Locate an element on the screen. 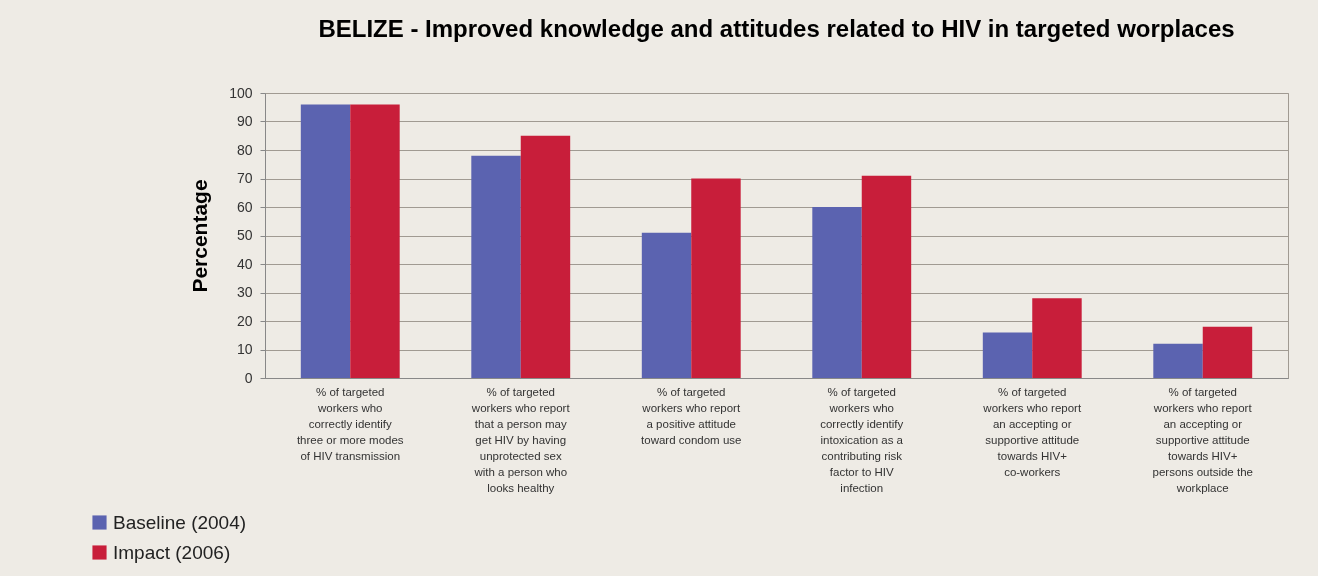 Image resolution: width=1318 pixels, height=576 pixels. y-tick-label: 60 is located at coordinates (244, 206).